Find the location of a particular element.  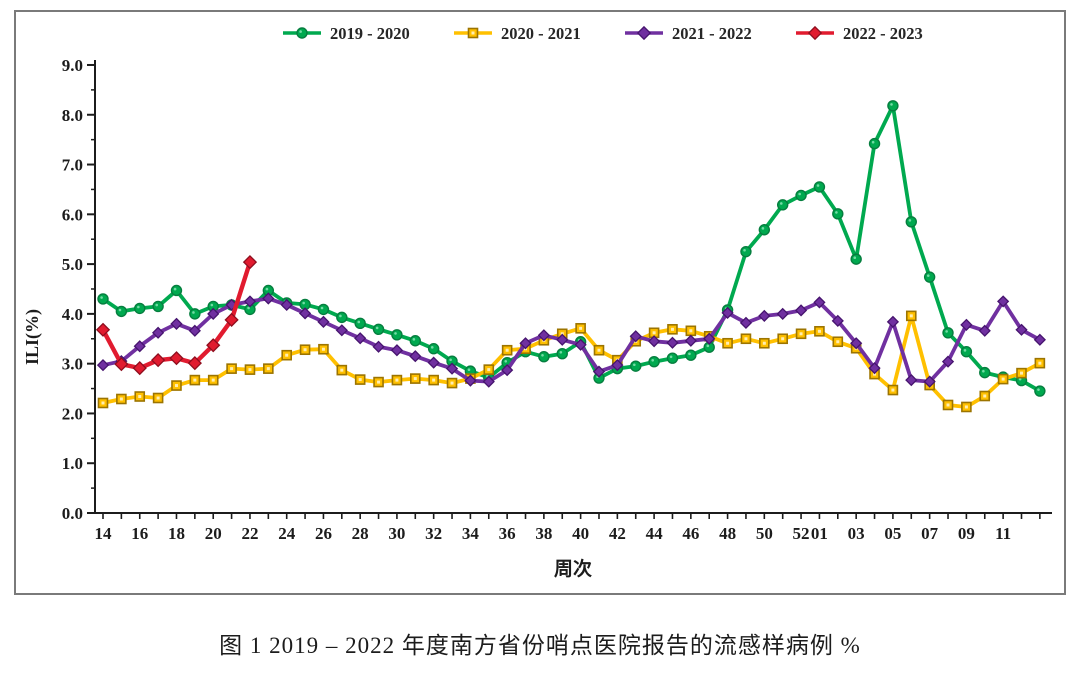

legend-item-2020-2021: 2020 - 2021 is located at coordinates (517, 33).